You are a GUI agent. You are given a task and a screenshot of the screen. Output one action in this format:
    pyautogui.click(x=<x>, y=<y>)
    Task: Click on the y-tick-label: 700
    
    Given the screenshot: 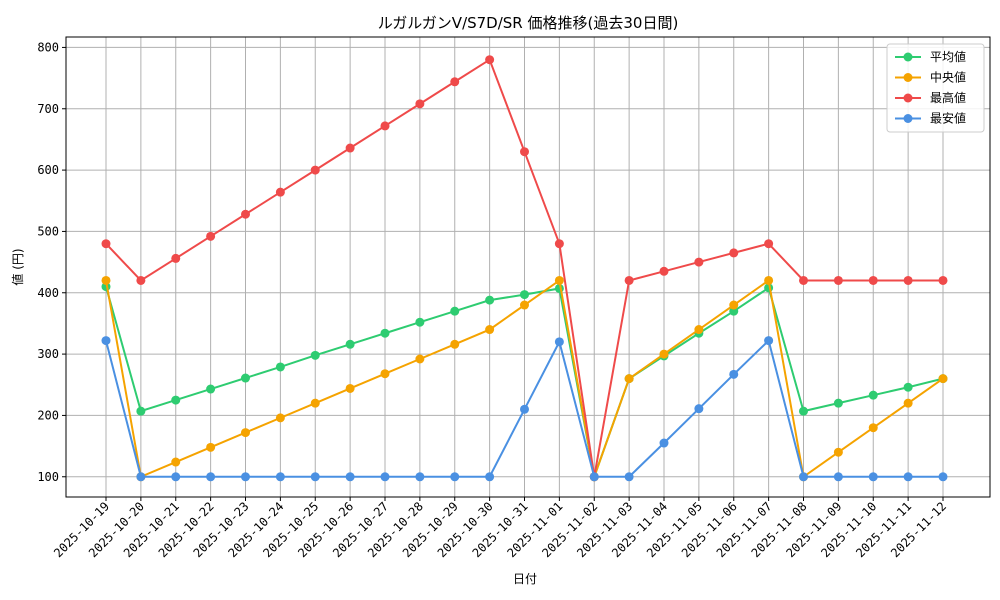 What is the action you would take?
    pyautogui.click(x=48, y=109)
    